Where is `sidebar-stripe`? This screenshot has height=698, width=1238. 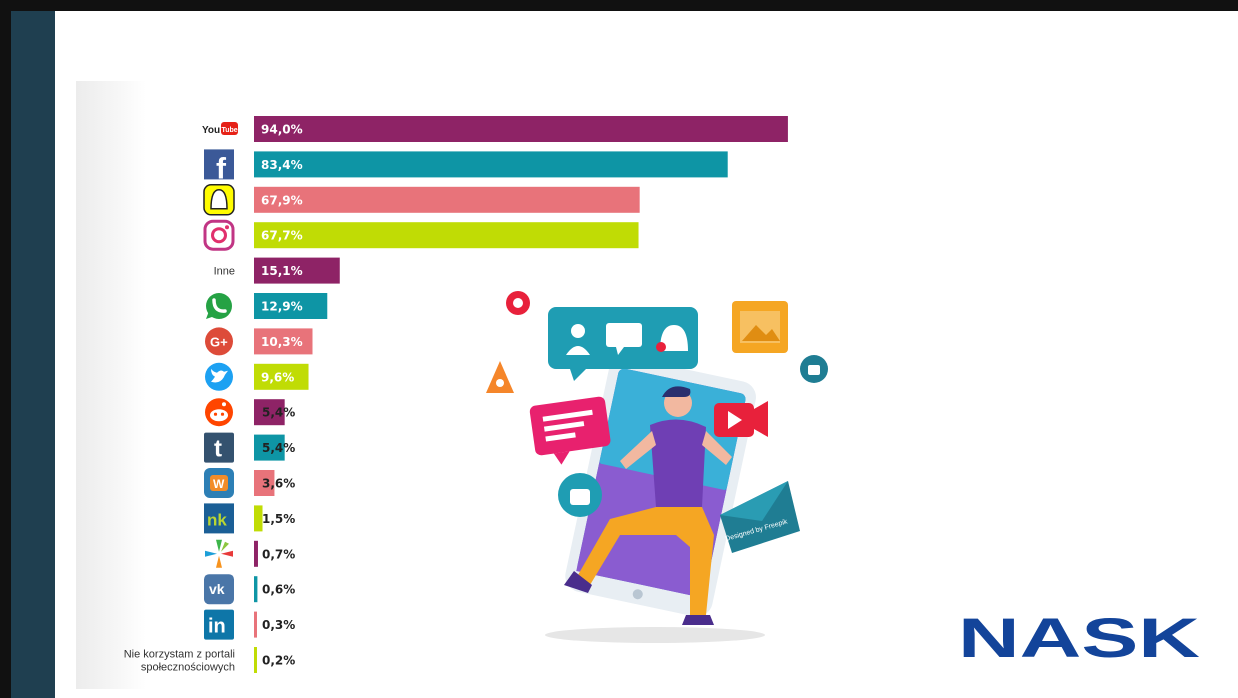
sidebar-stripe is located at coordinates (33, 354).